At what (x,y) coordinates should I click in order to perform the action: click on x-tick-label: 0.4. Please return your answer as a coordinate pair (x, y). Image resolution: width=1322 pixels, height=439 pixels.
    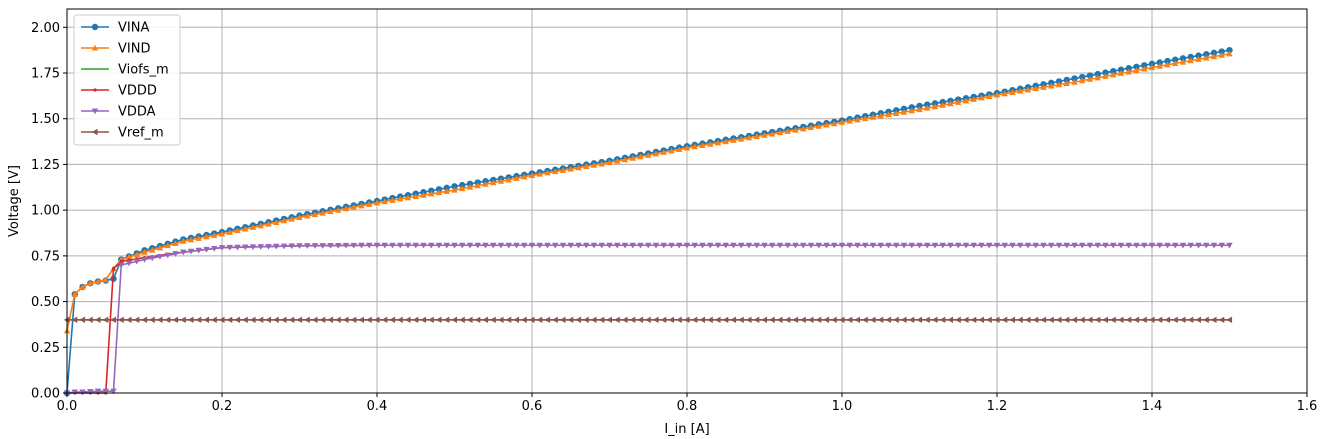
    Looking at the image, I should click on (377, 406).